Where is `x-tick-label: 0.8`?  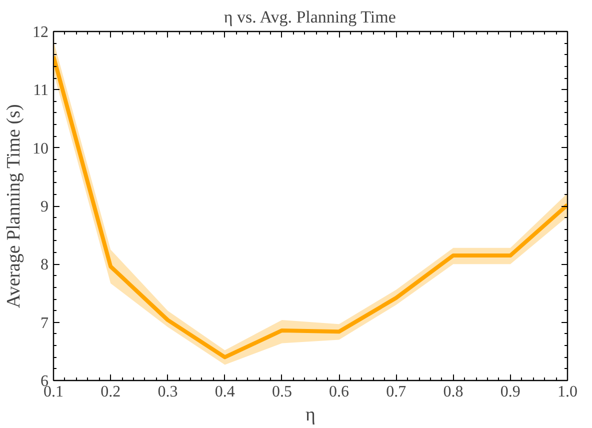
x-tick-label: 0.8 is located at coordinates (453, 392).